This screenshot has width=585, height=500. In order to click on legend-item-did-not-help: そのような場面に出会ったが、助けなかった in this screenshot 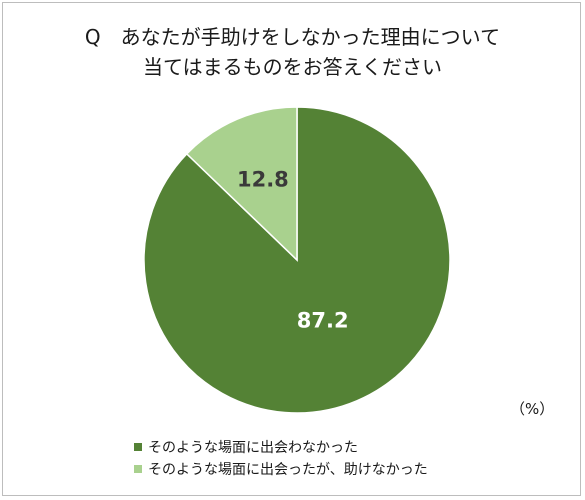, I will do `click(281, 469)`.